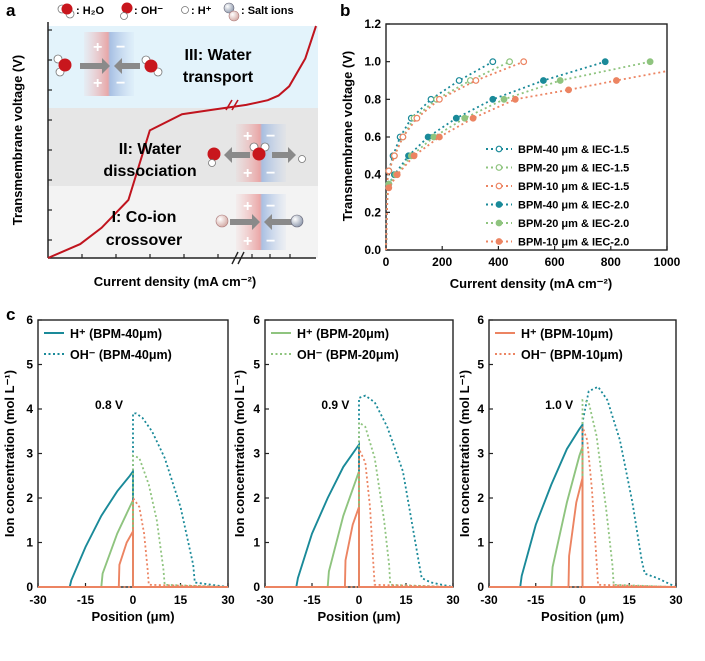 The height and width of the screenshot is (661, 705). I want to click on legend-b-item: BPM-40 μm & IEC-2.0, so click(557, 206).